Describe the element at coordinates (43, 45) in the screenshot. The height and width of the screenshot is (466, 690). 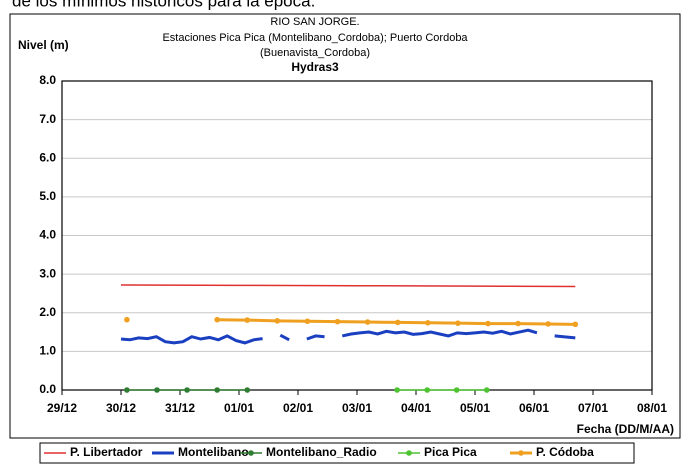
I see `y-axis-label: Nivel (m)` at that location.